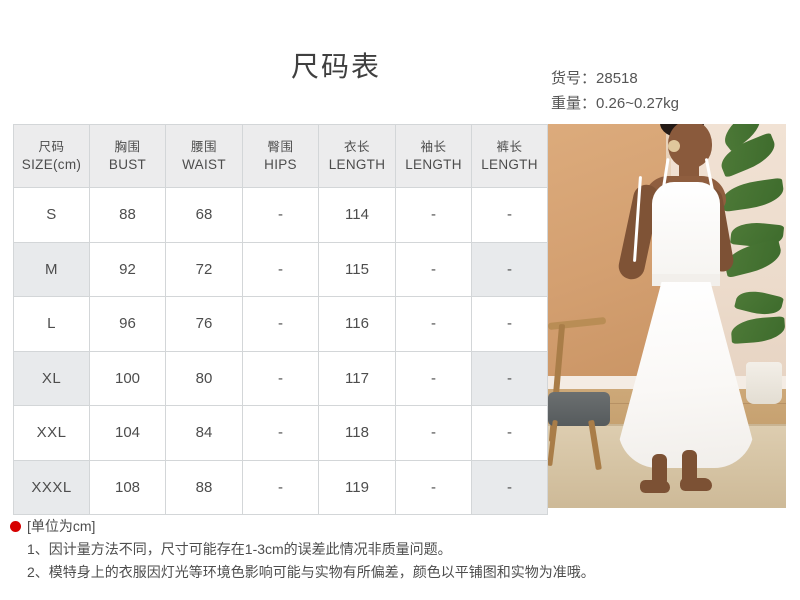 The height and width of the screenshot is (600, 800). I want to click on table-row: M 92 72-115- -, so click(280, 269).